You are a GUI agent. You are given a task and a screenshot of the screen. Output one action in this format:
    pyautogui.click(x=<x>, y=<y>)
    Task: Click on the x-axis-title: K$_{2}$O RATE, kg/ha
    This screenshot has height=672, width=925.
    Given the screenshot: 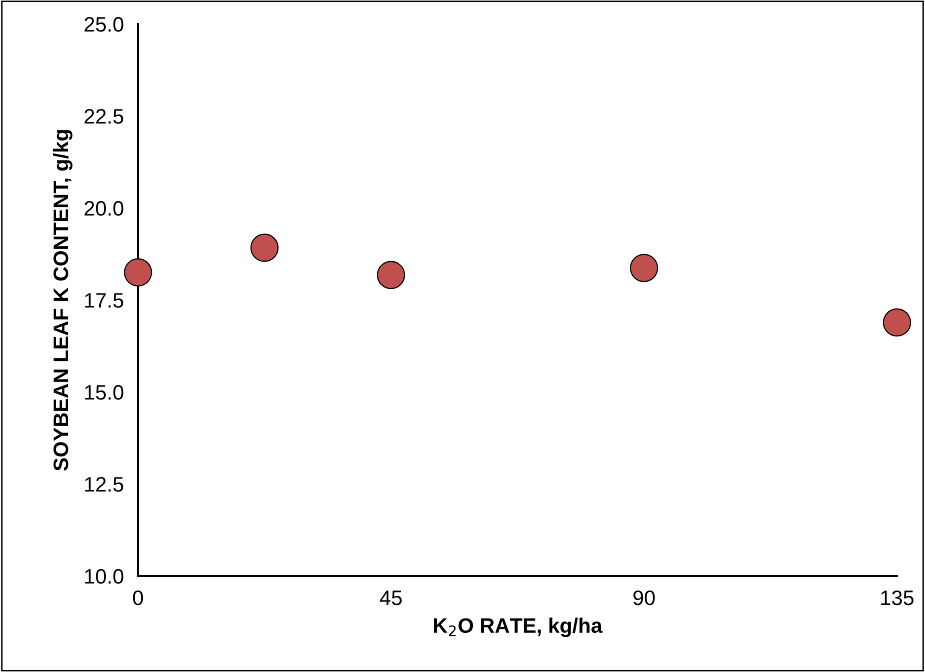 What is the action you would take?
    pyautogui.click(x=518, y=628)
    